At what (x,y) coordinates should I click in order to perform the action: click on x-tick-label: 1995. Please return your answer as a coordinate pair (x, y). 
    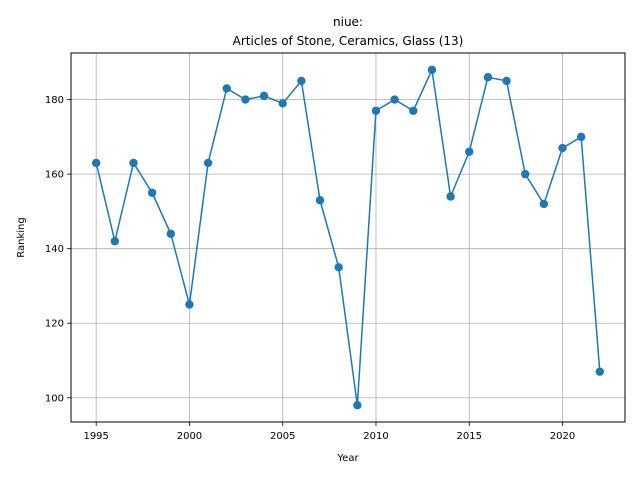
    Looking at the image, I should click on (95, 436).